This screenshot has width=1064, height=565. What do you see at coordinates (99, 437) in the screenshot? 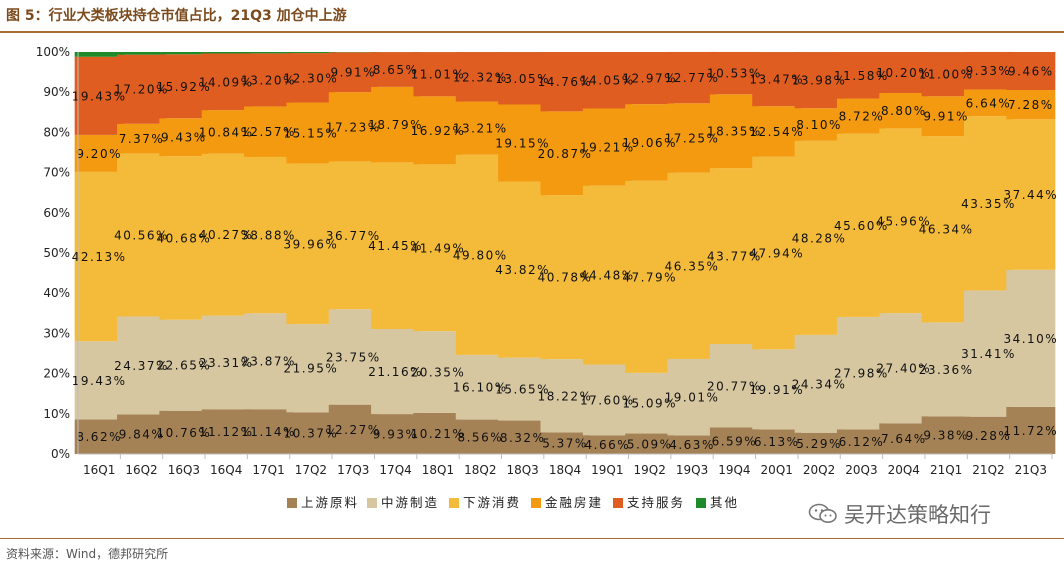
I see `data-label: 8.62%` at bounding box center [99, 437].